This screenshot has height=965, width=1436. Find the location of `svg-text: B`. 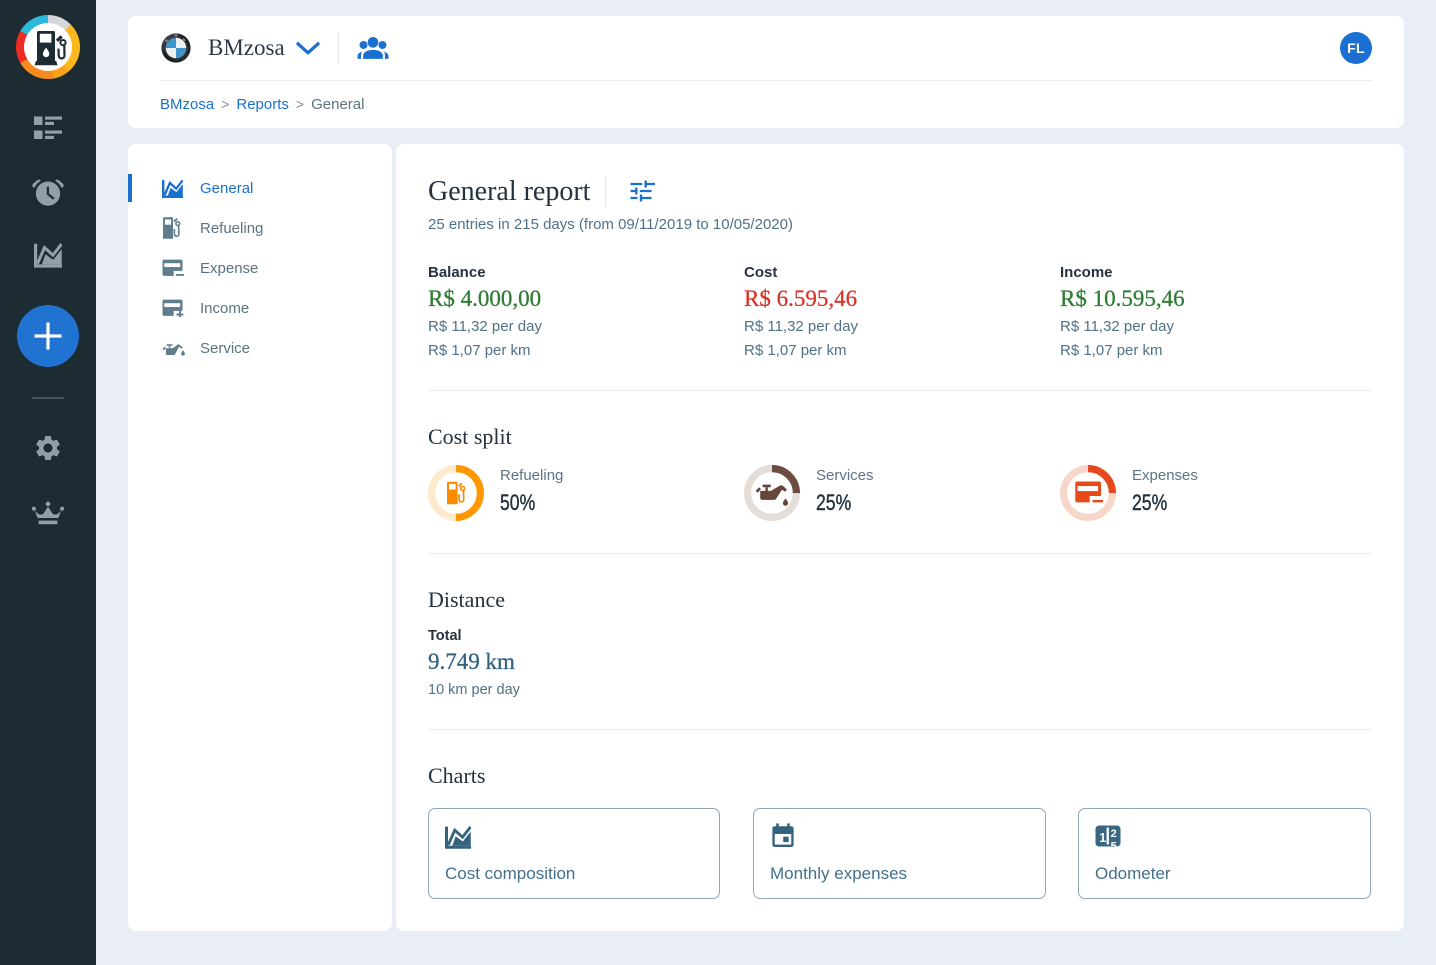

svg-text: B is located at coordinates (166, 40).